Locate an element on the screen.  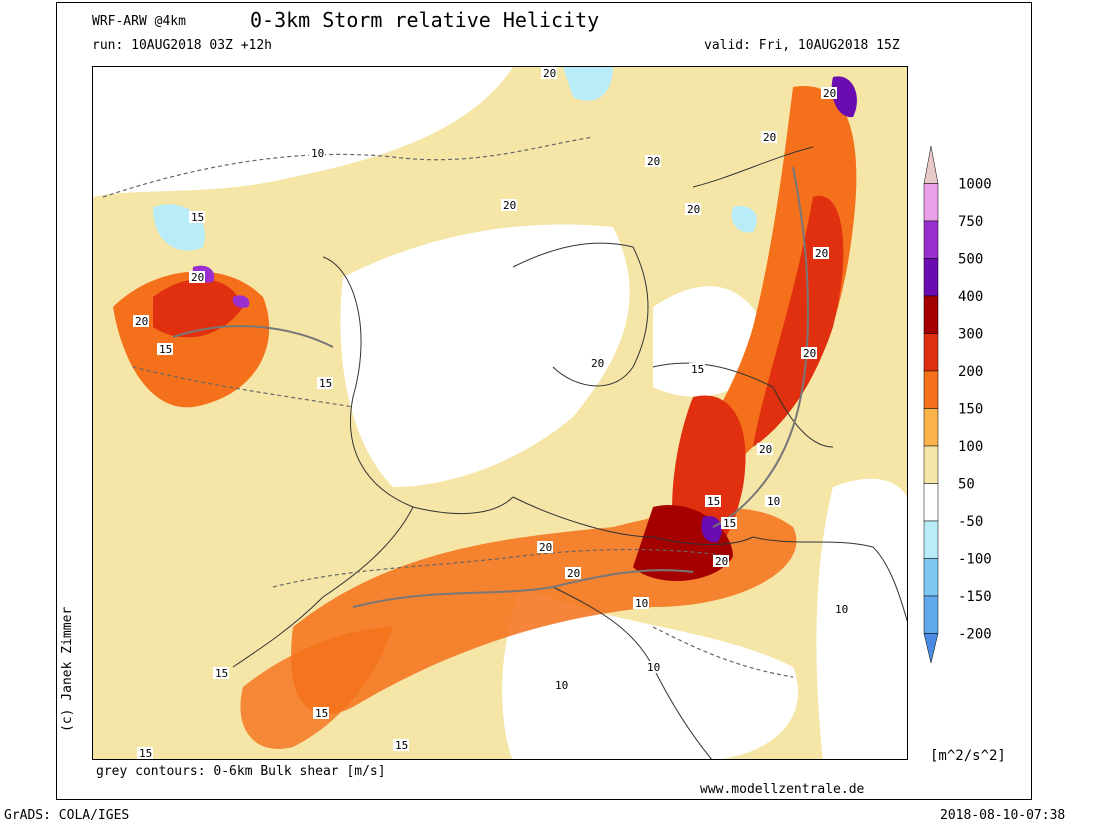
legend-label: -200 is located at coordinates (975, 635).